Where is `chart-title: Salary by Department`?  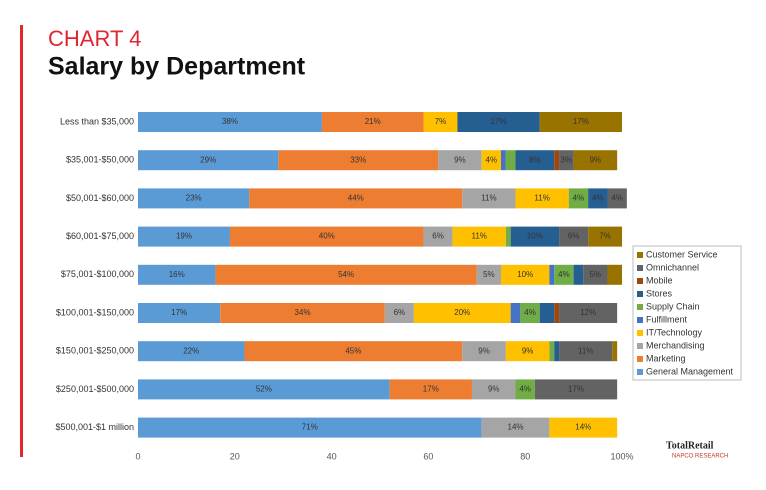
chart-title: Salary by Department is located at coordinates (177, 67).